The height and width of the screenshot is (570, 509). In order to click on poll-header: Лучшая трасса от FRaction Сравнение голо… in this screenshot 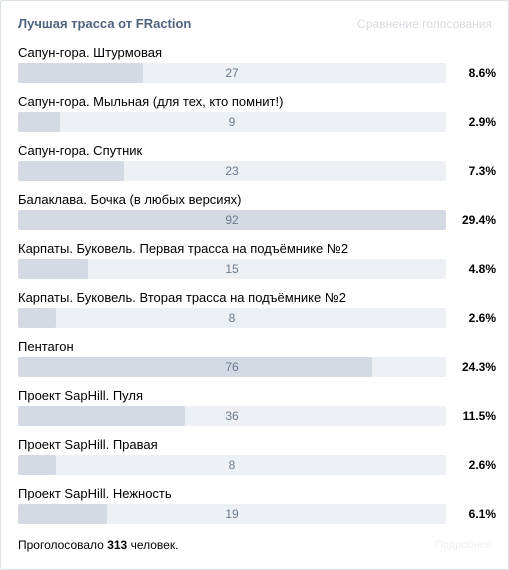, I will do `click(255, 25)`.